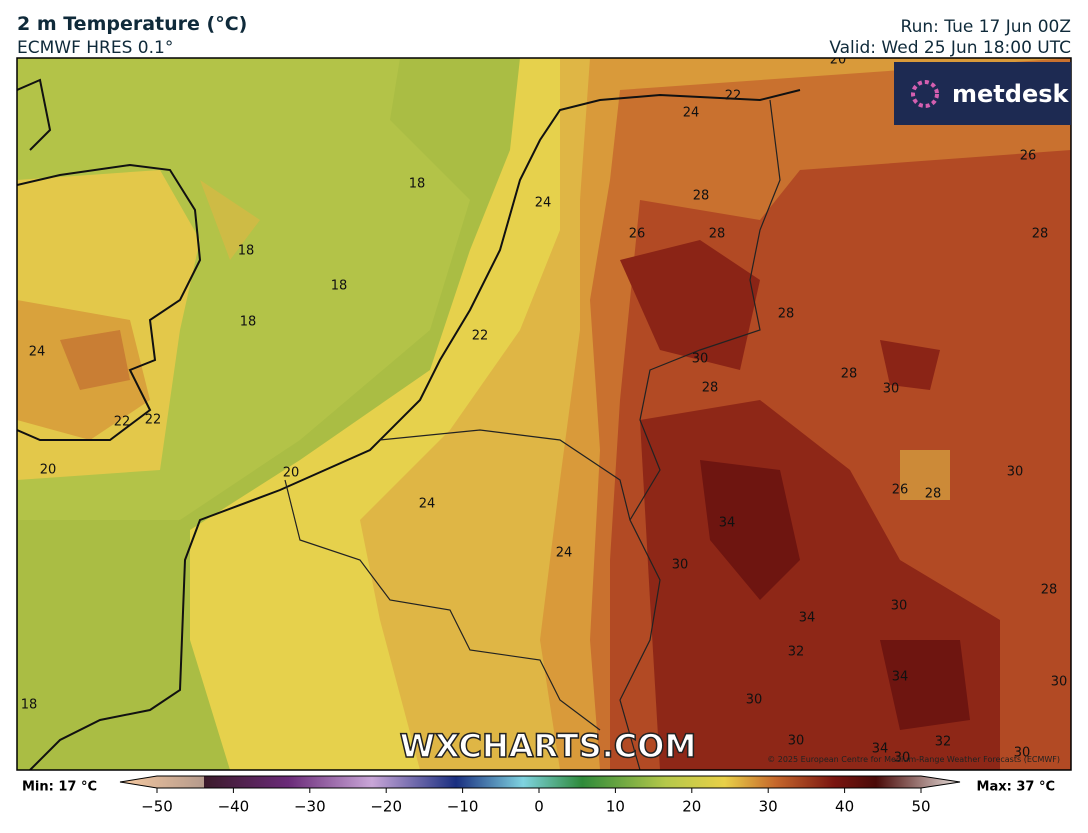 Image resolution: width=1088 pixels, height=833 pixels. Describe the element at coordinates (234, 807) in the screenshot. I see `colorbar-tick-label: −40` at that location.